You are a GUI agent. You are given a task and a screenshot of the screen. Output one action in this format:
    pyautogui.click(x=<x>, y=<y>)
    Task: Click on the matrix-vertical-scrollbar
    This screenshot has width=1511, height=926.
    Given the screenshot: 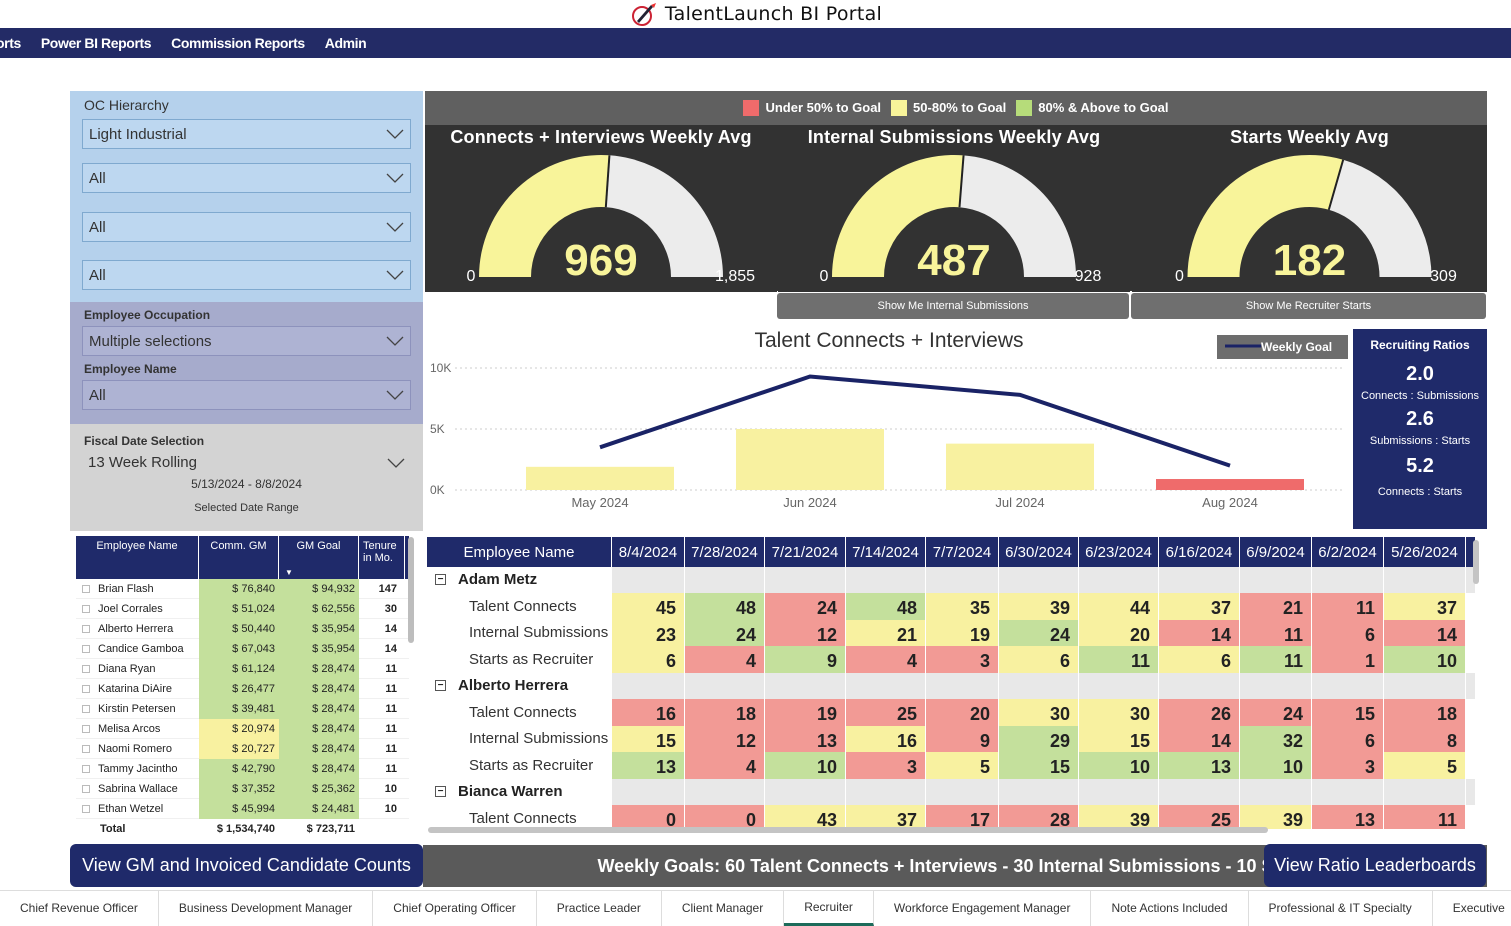 What is the action you would take?
    pyautogui.click(x=1476, y=562)
    